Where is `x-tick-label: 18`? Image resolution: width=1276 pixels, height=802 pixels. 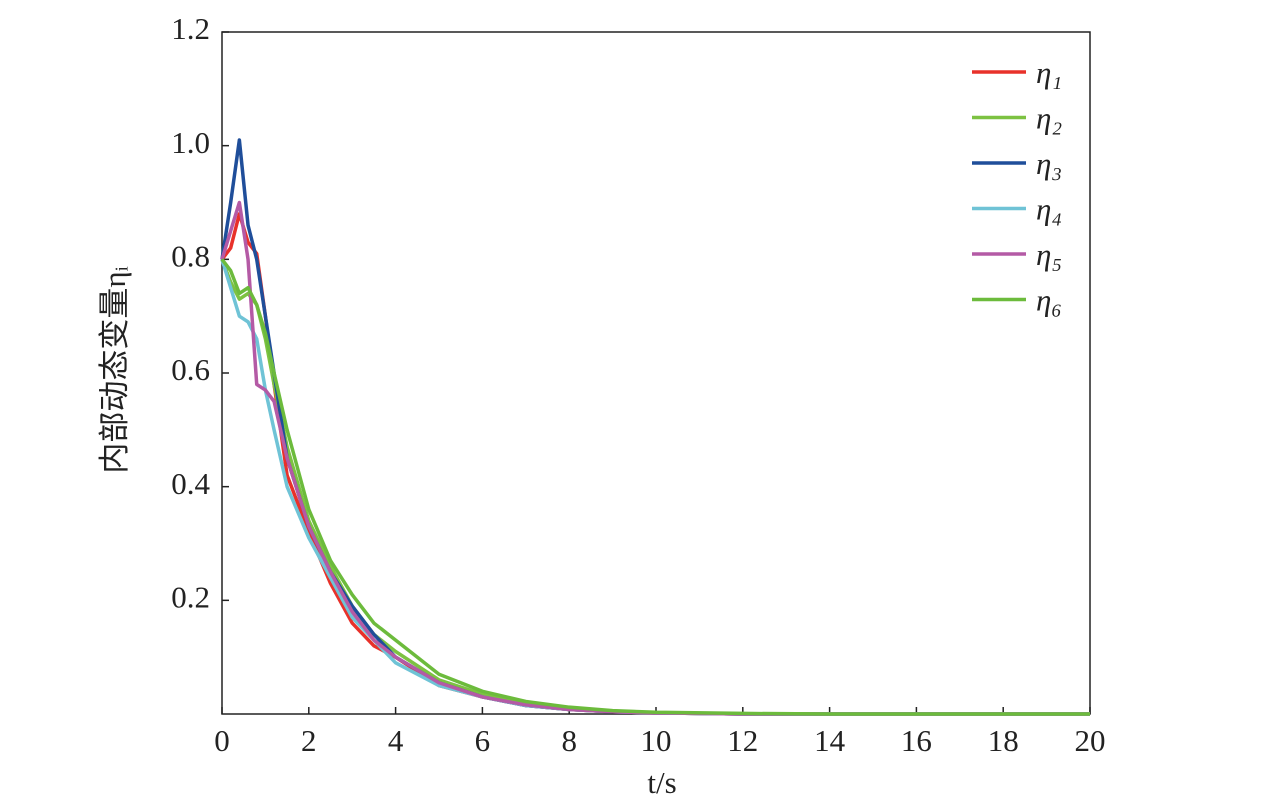
x-tick-label: 18 is located at coordinates (1003, 740).